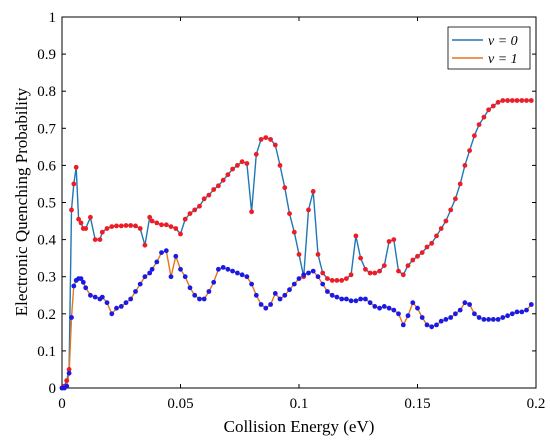 The image size is (550, 442). Describe the element at coordinates (503, 59) in the screenshot. I see `legend-label-v1: ν = 1` at that location.